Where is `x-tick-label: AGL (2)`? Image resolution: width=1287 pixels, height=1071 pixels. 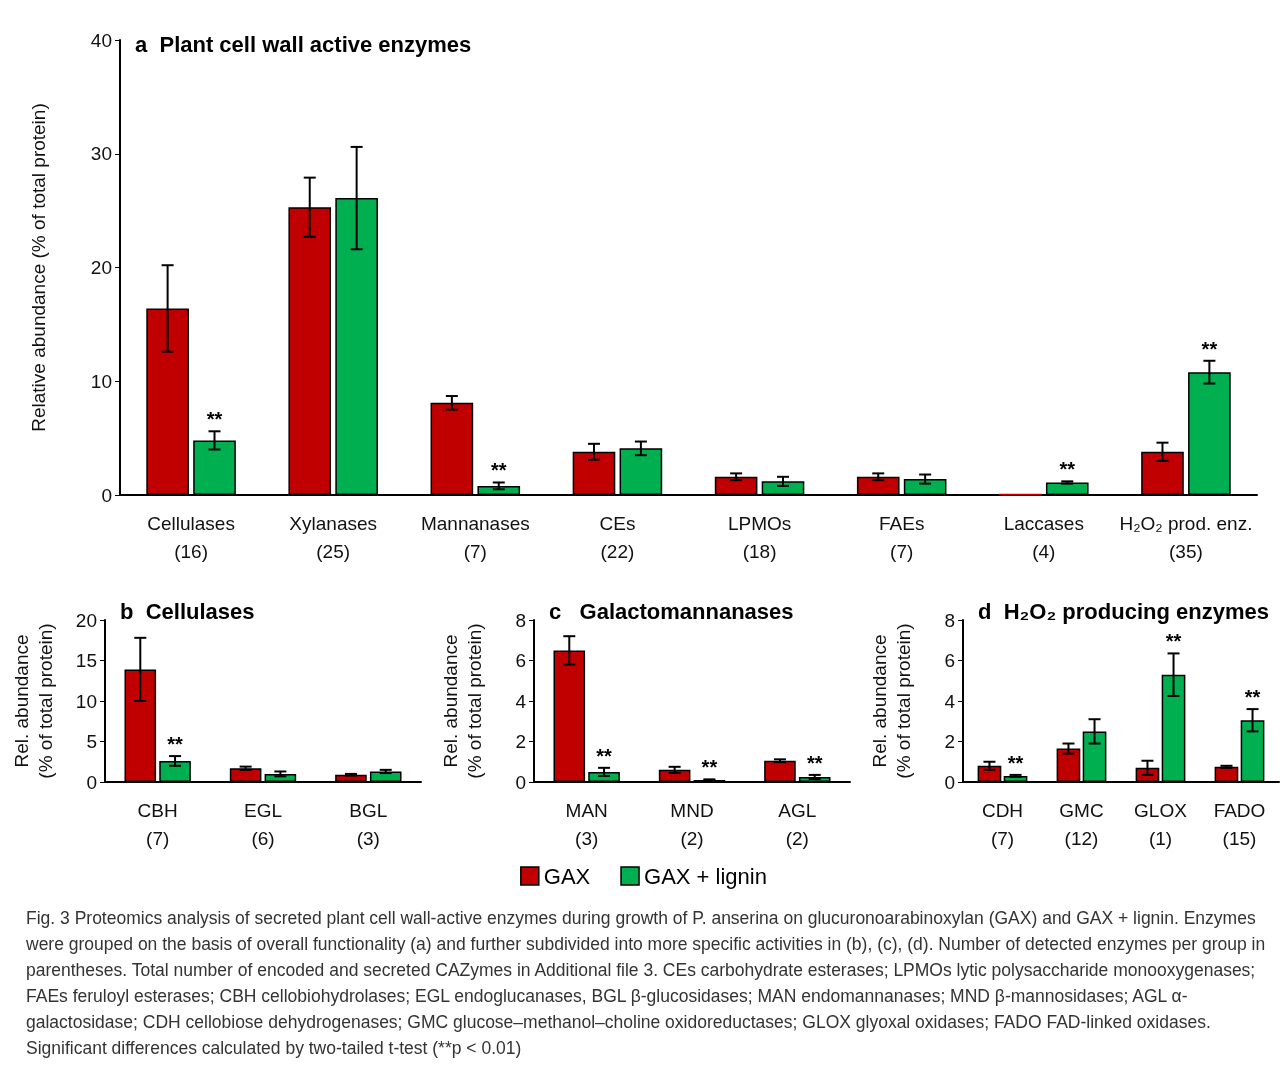 x-tick-label: AGL (2) is located at coordinates (797, 824).